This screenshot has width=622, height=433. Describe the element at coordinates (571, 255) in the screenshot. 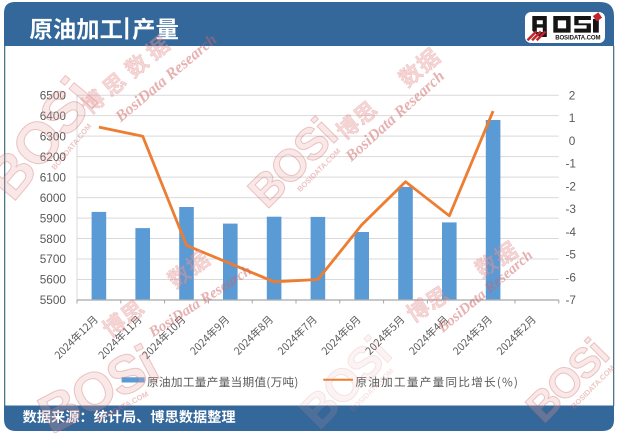

I see `svg-text: -5` at that location.